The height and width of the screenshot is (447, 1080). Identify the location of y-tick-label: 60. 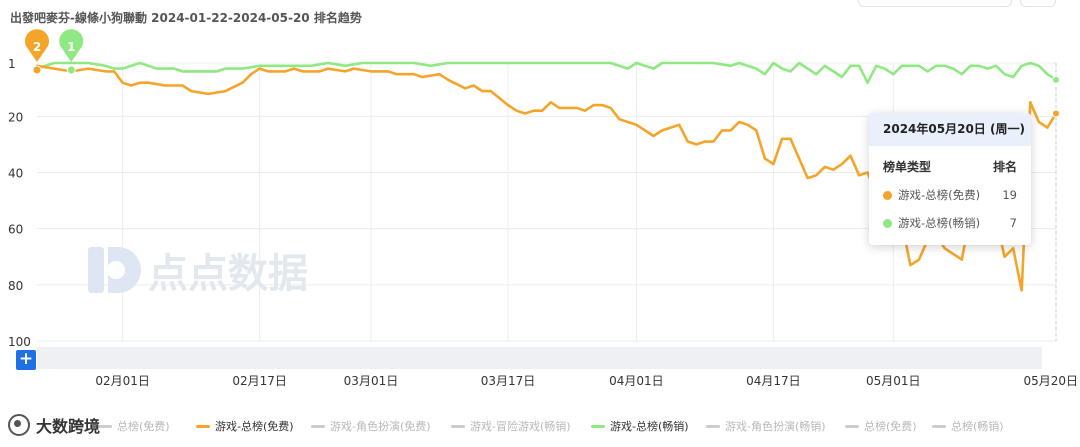
(15, 230).